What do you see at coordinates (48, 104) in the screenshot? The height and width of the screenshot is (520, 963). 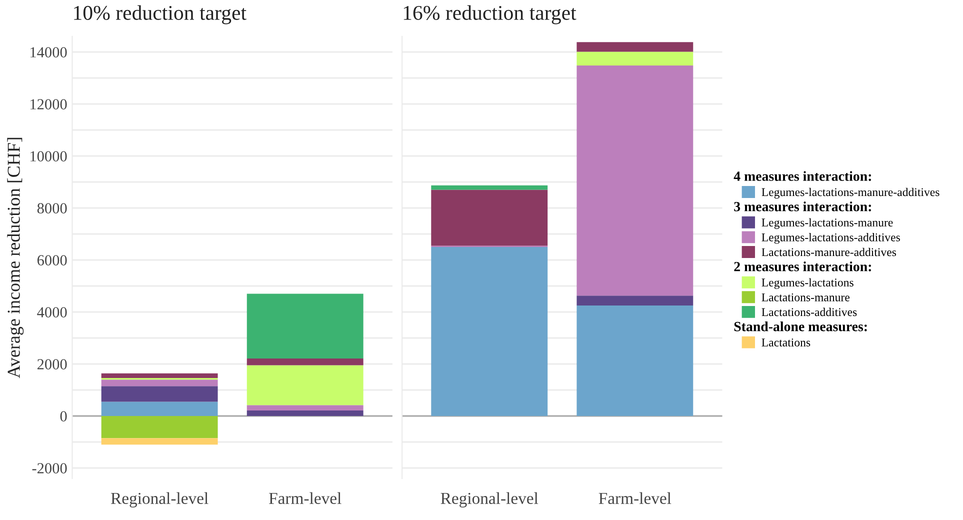 I see `y-tick-label: 12000` at bounding box center [48, 104].